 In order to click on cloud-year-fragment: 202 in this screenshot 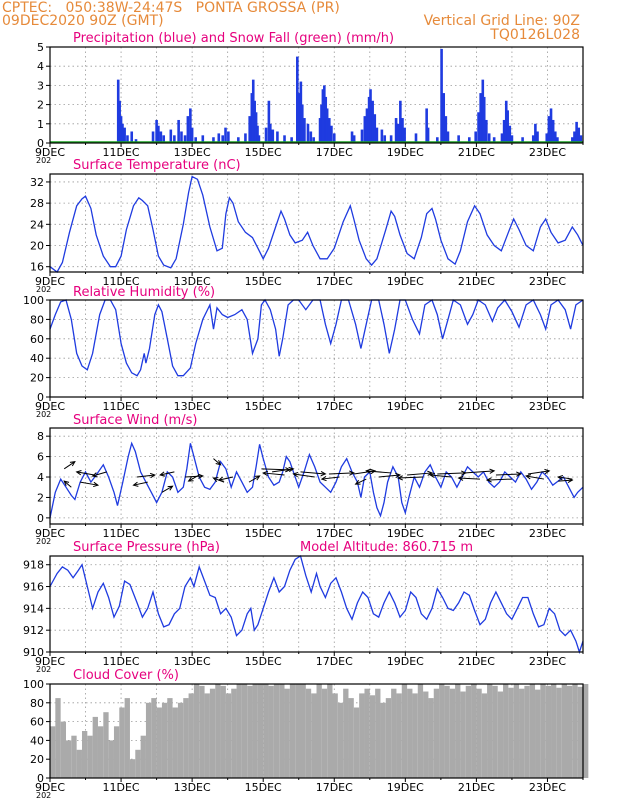, I will do `click(43, 795)`.